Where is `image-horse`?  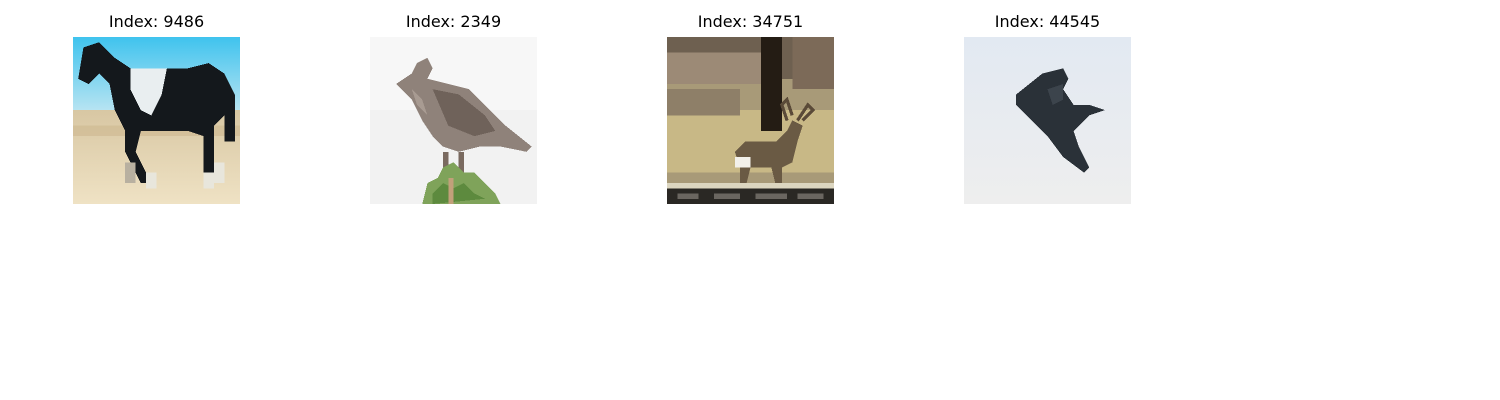 image-horse is located at coordinates (156, 120).